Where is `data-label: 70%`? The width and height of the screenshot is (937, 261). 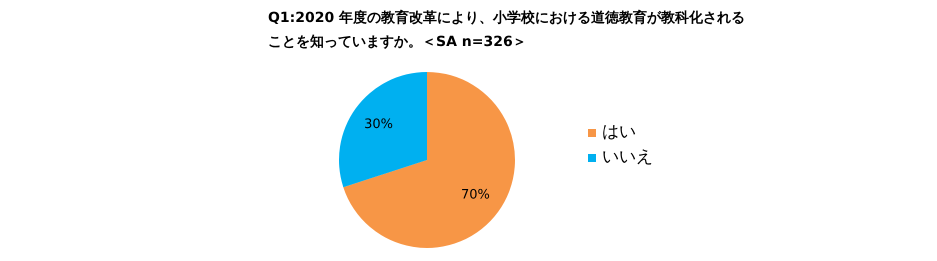 data-label: 70% is located at coordinates (475, 195).